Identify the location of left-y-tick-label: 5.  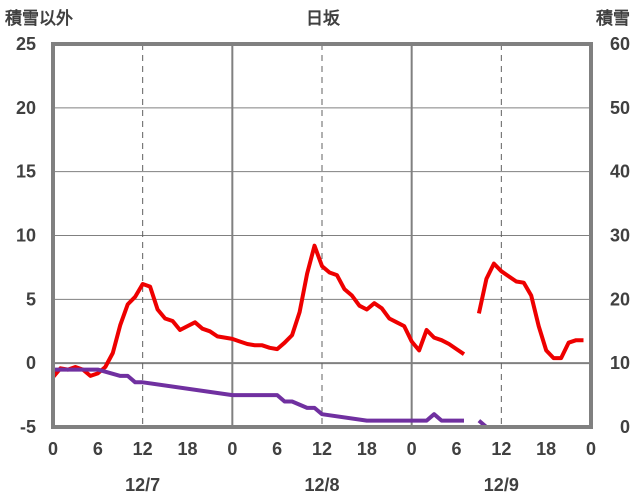
(31, 299).